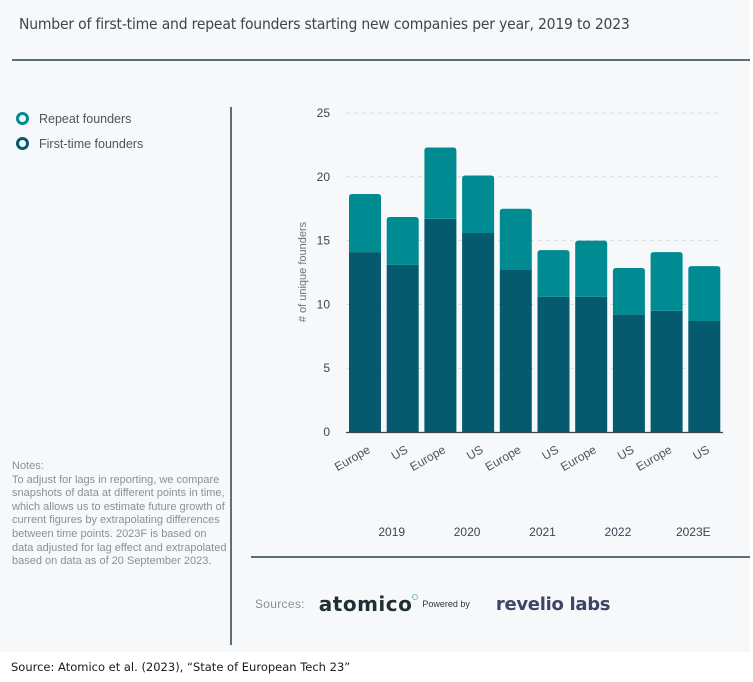 This screenshot has width=753, height=682. What do you see at coordinates (231, 376) in the screenshot?
I see `vertical-divider` at bounding box center [231, 376].